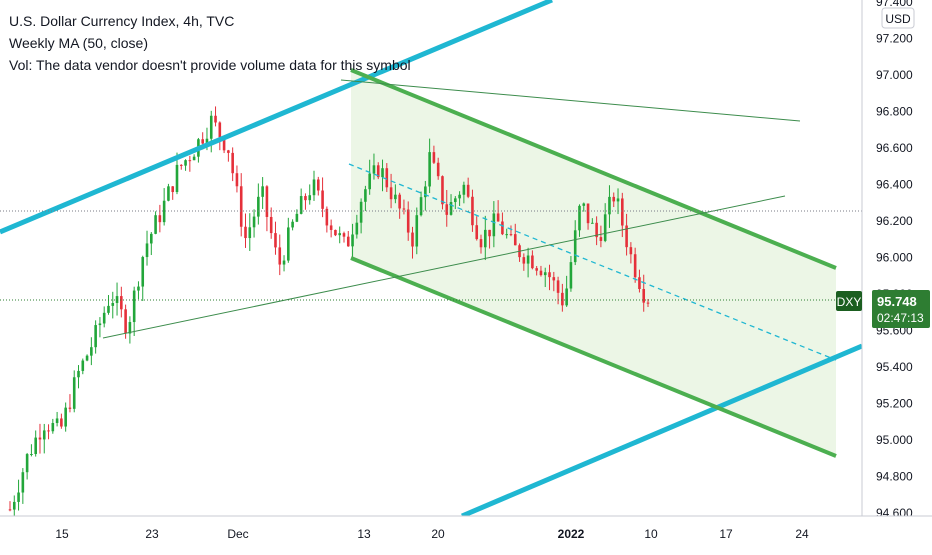  I want to click on time-tick-label: 23, so click(152, 534).